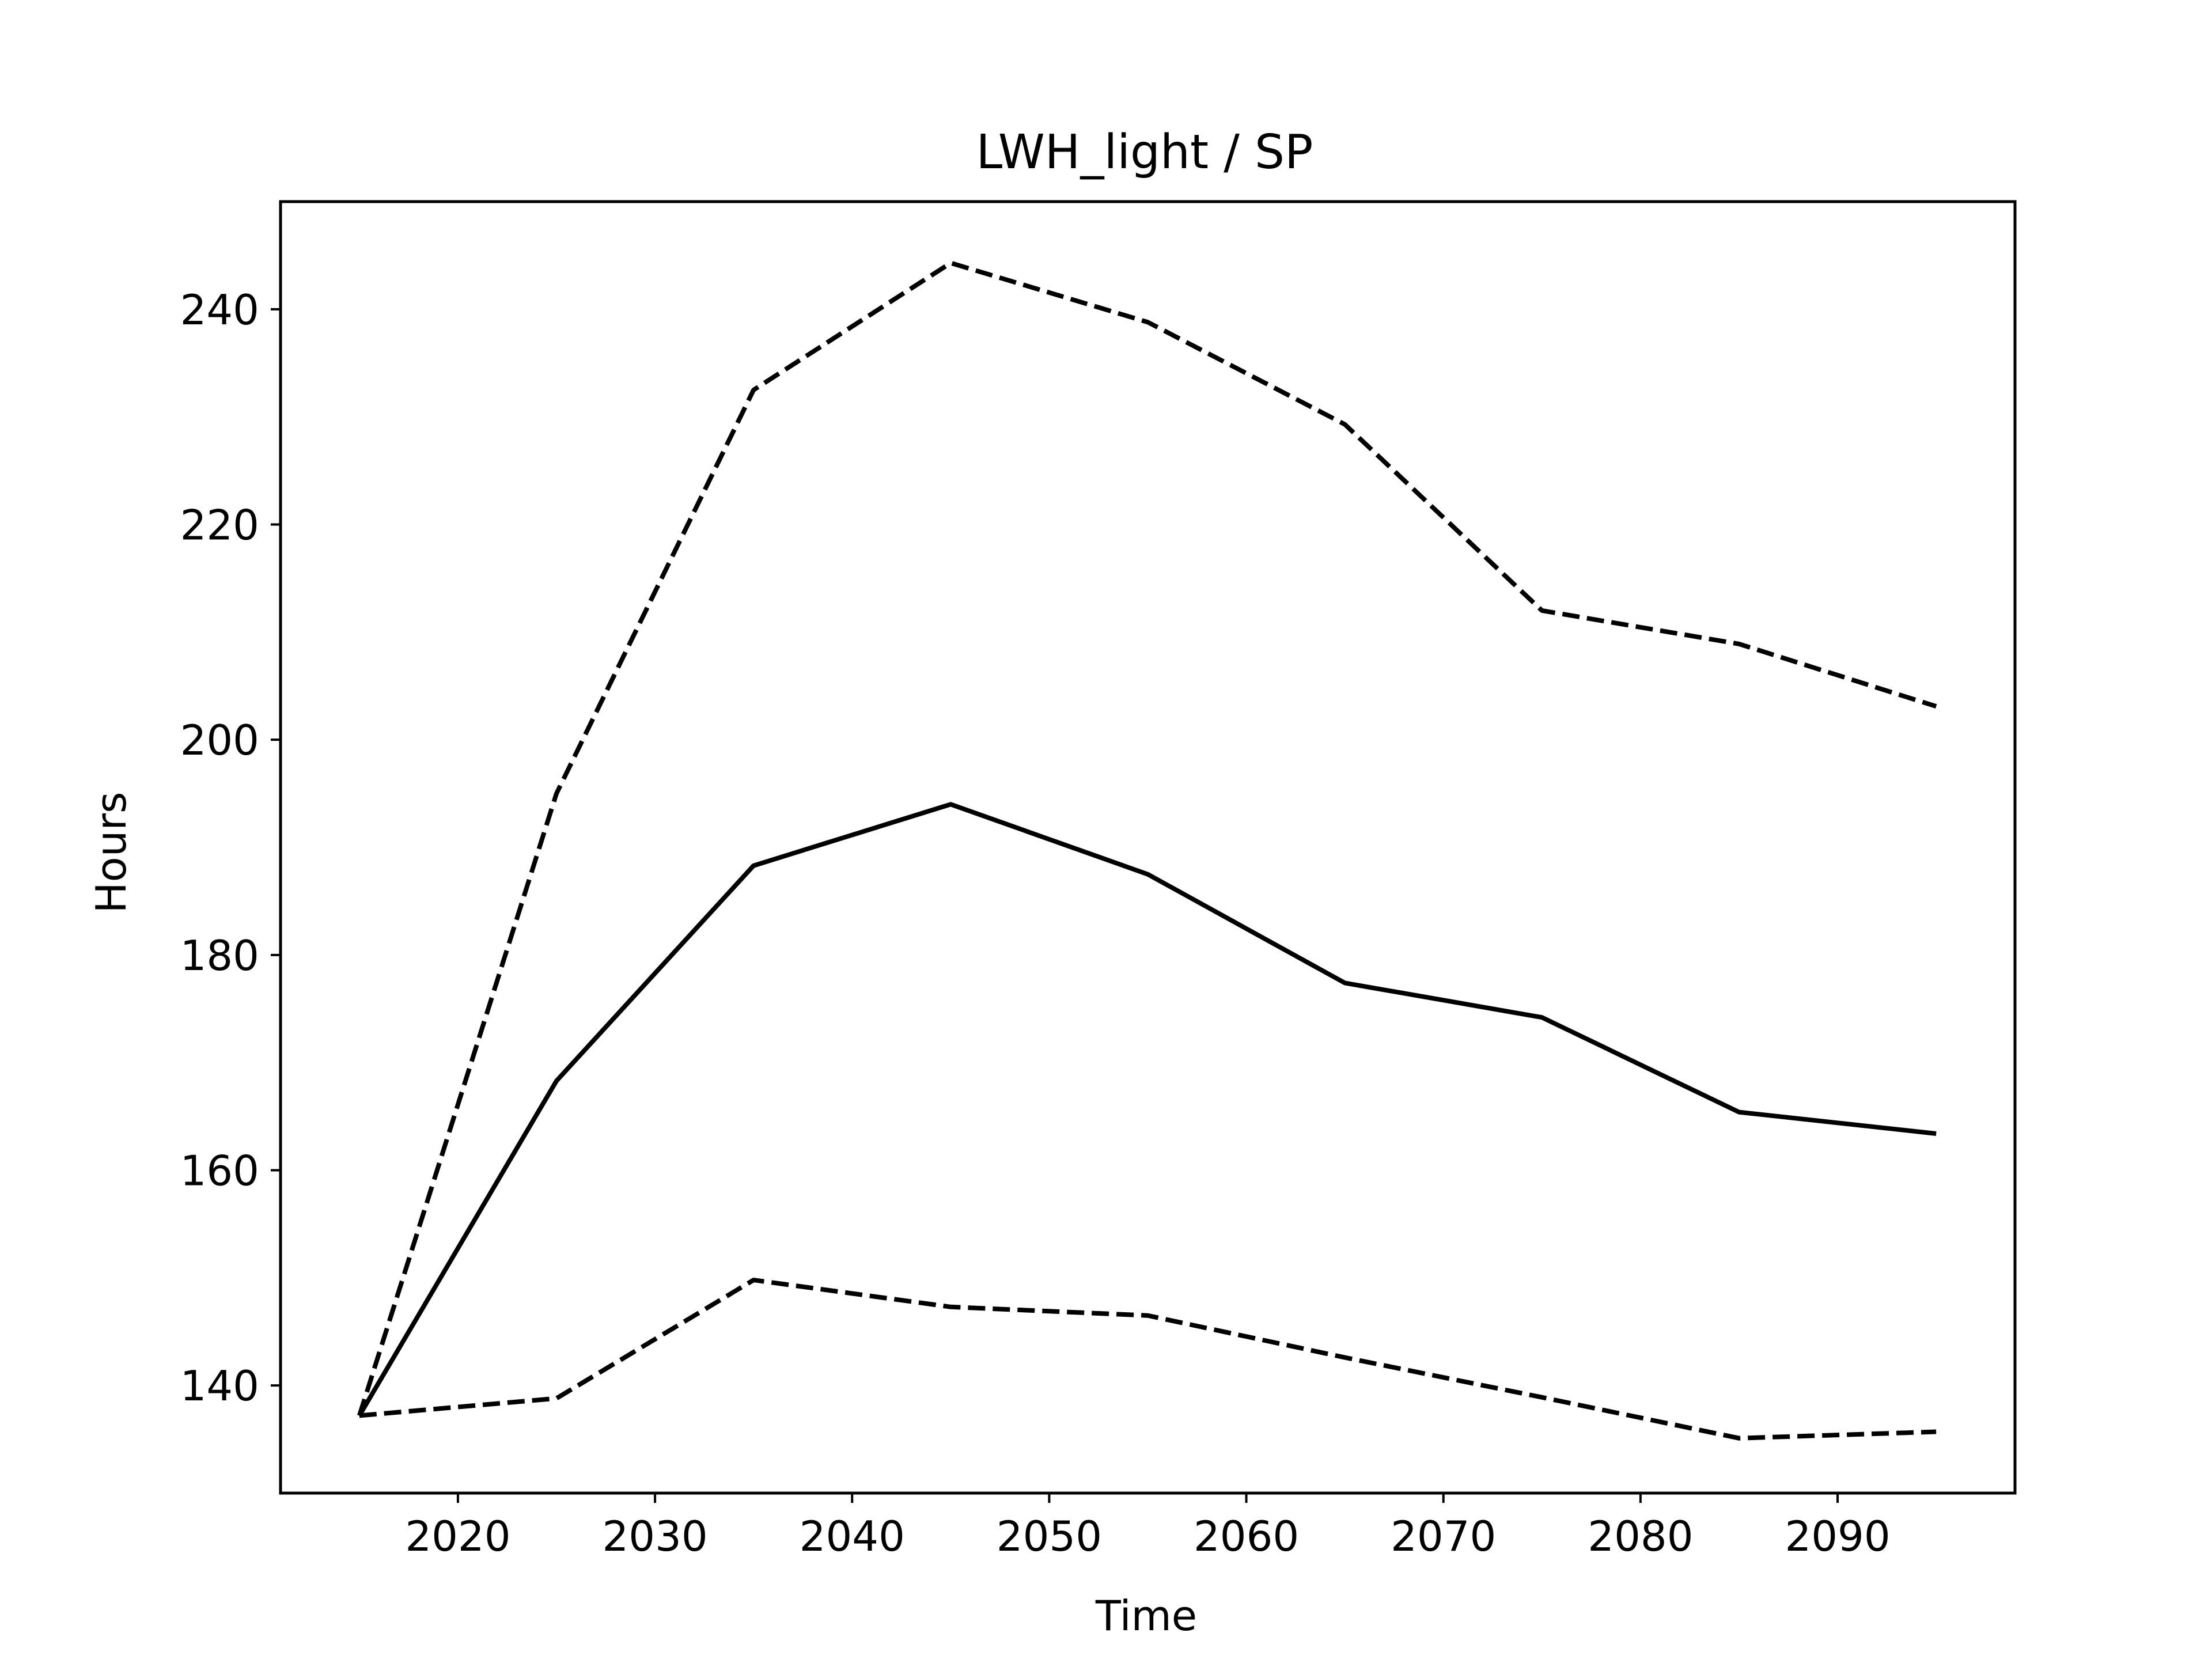 This screenshot has height=1659, width=2212. What do you see at coordinates (111, 853) in the screenshot?
I see `y-axis-label: Hours` at bounding box center [111, 853].